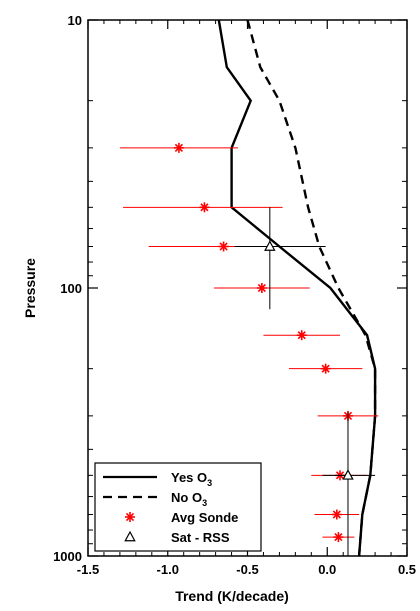 This screenshot has width=420, height=611. I want to click on x-axis-label: Trend (K/decade), so click(232, 596).